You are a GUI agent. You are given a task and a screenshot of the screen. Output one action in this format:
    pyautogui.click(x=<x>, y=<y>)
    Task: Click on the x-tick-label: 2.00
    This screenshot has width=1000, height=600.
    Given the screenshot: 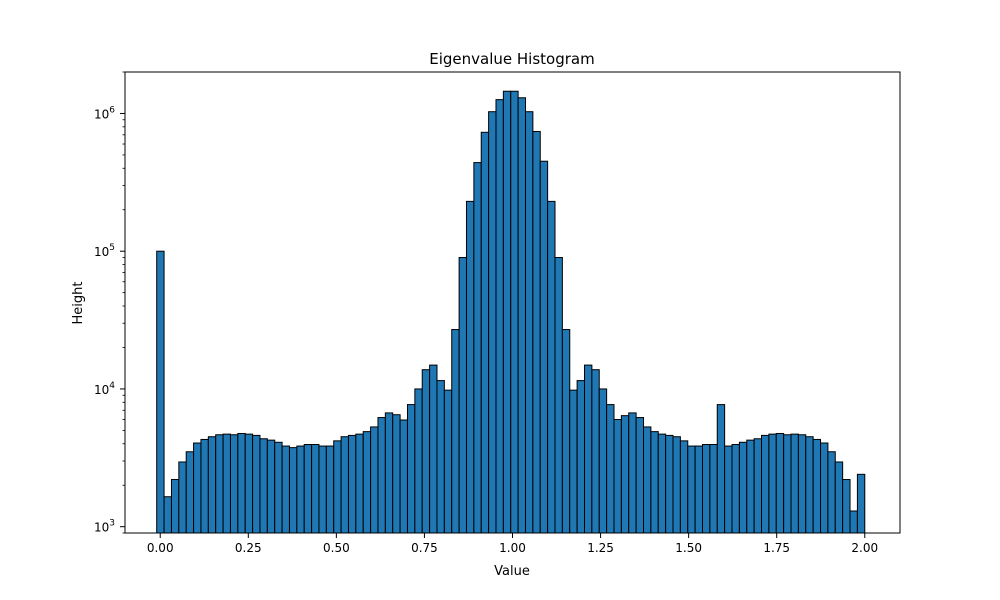 What is the action you would take?
    pyautogui.click(x=864, y=548)
    